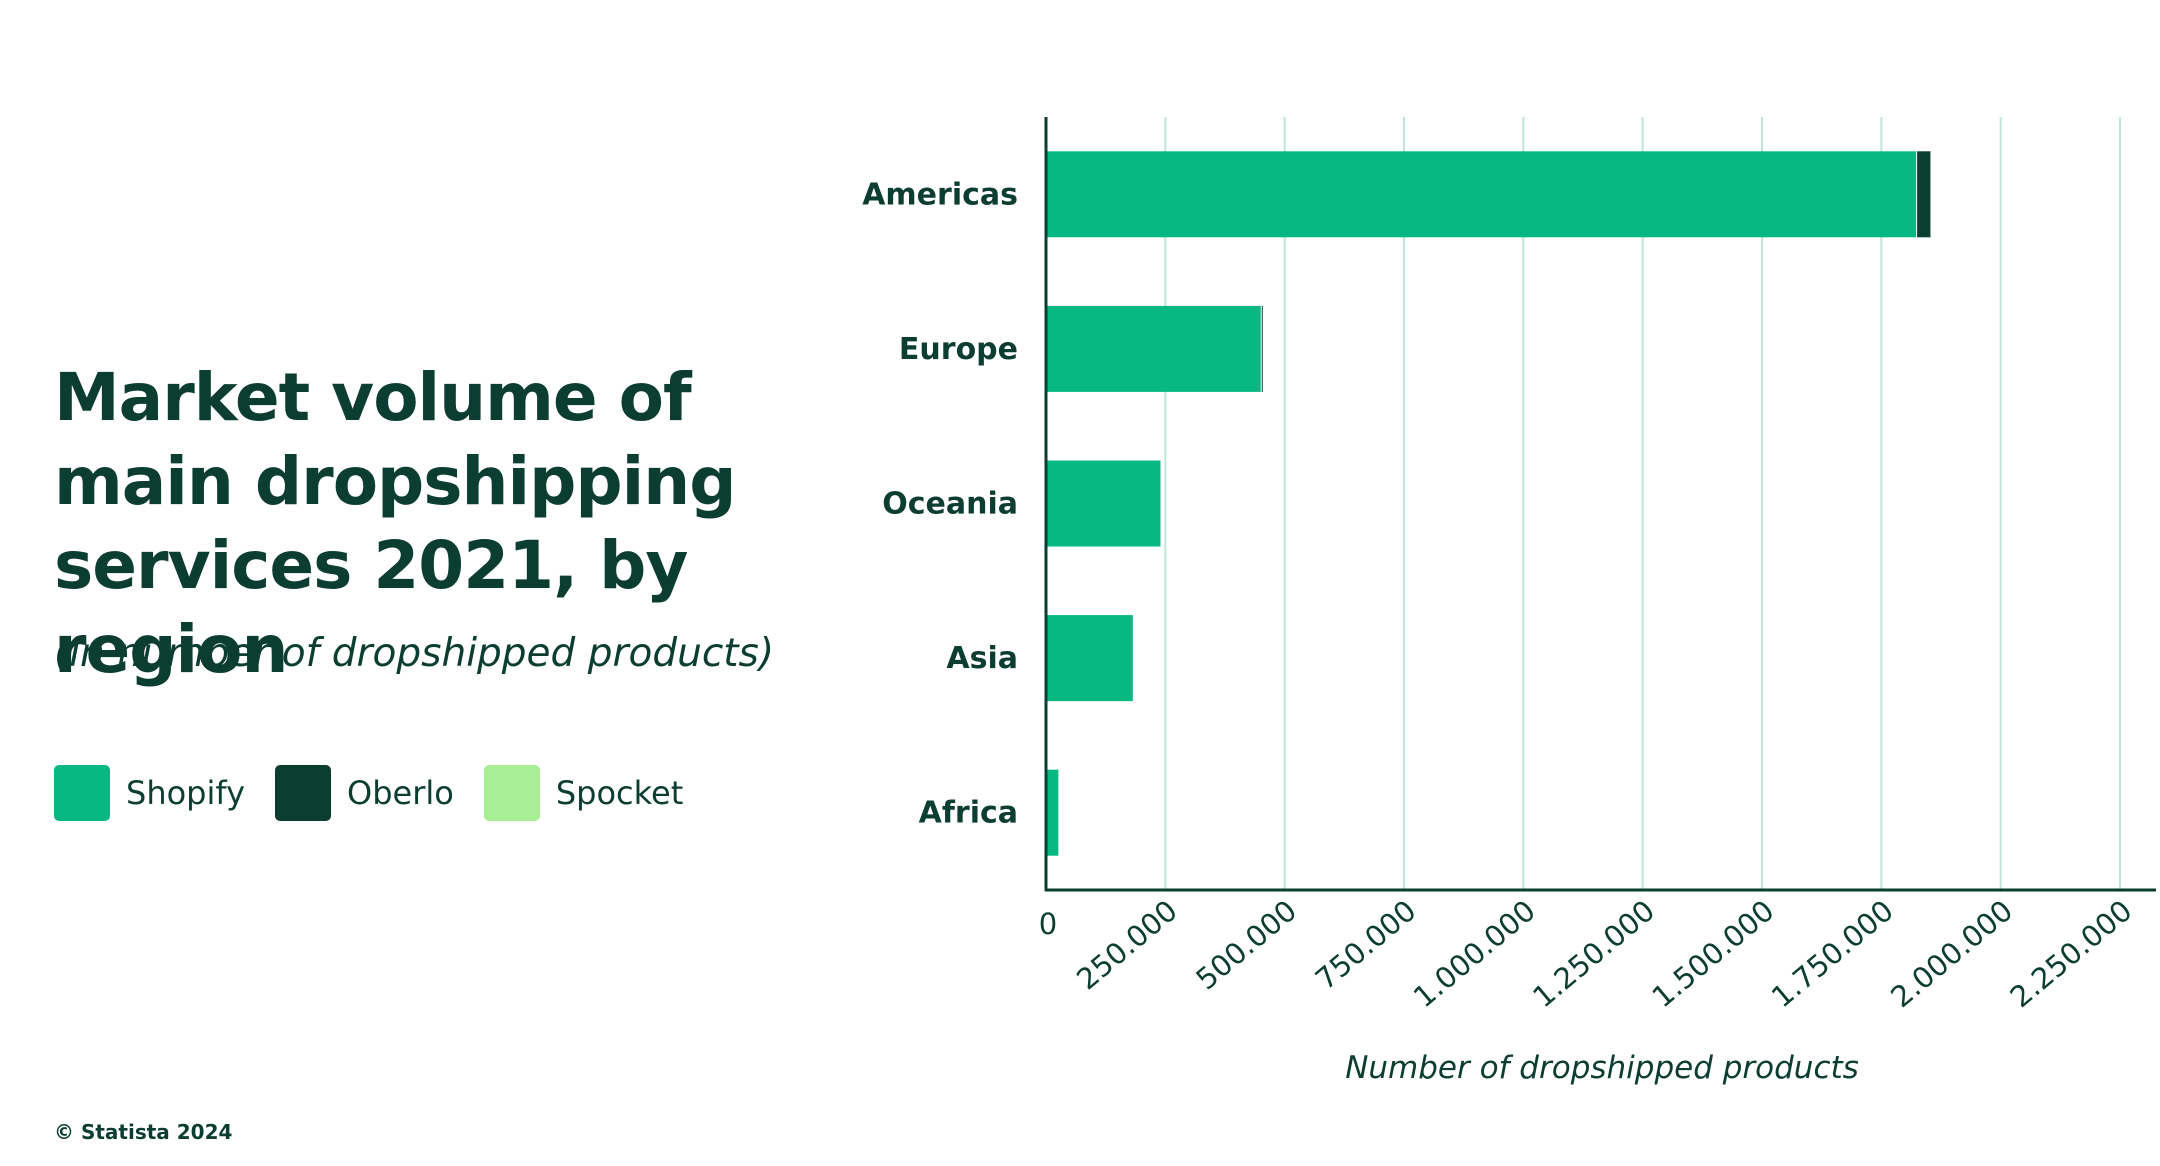 Image resolution: width=2160 pixels, height=1166 pixels. Describe the element at coordinates (400, 793) in the screenshot. I see `legend-label-oberlo: Oberlo` at that location.